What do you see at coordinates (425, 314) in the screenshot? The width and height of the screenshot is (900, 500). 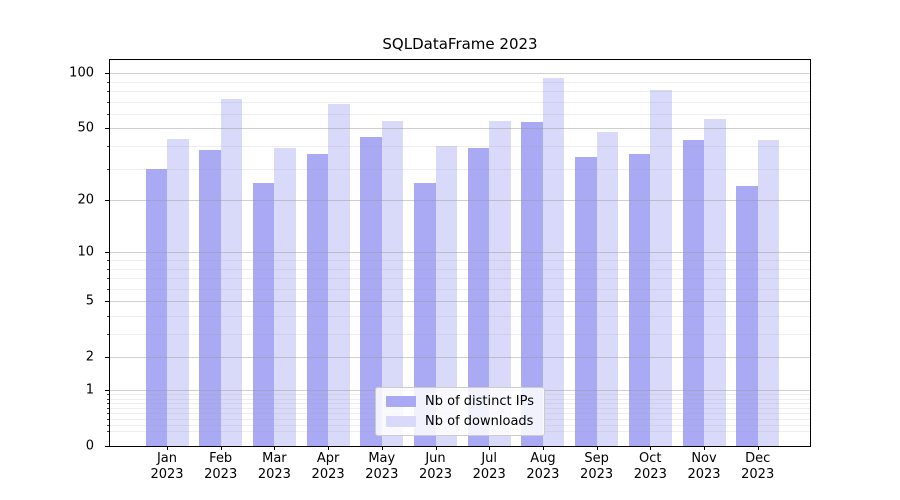 I see `bar-jun-ips` at bounding box center [425, 314].